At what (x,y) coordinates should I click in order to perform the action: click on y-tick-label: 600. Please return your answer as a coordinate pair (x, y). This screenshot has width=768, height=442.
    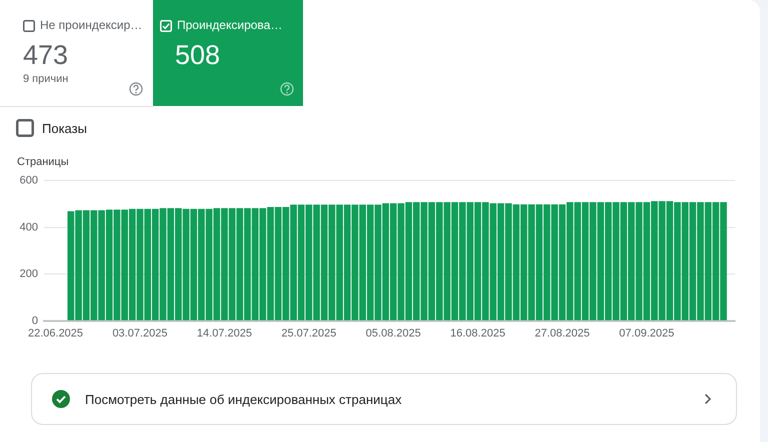
    Looking at the image, I should click on (29, 180).